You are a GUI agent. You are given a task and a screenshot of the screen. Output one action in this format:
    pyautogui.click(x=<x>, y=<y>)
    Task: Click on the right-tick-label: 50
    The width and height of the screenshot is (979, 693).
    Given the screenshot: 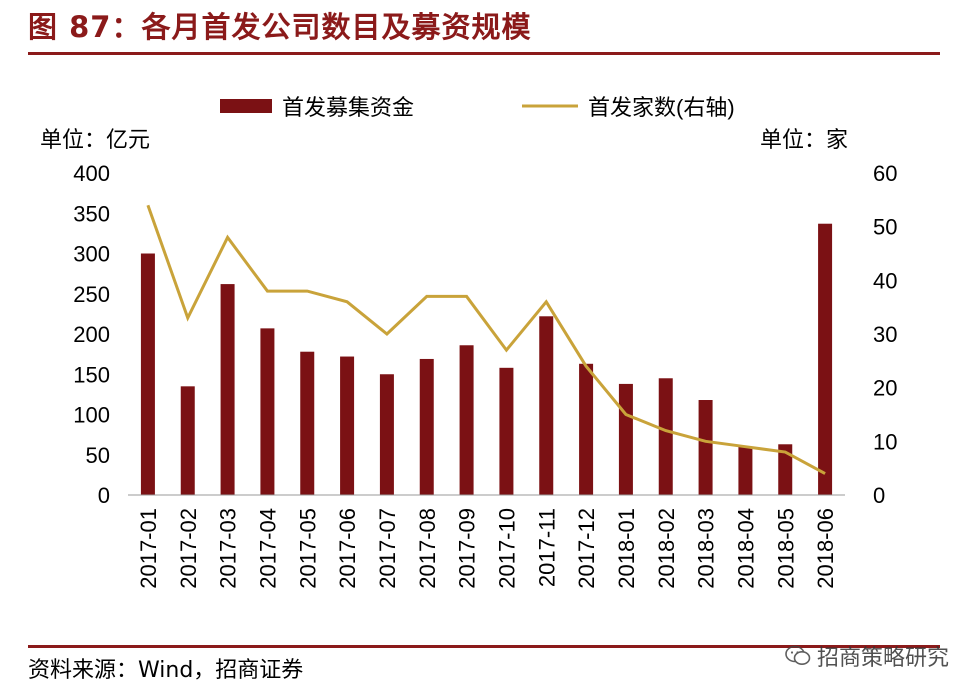 What is the action you would take?
    pyautogui.click(x=885, y=227)
    